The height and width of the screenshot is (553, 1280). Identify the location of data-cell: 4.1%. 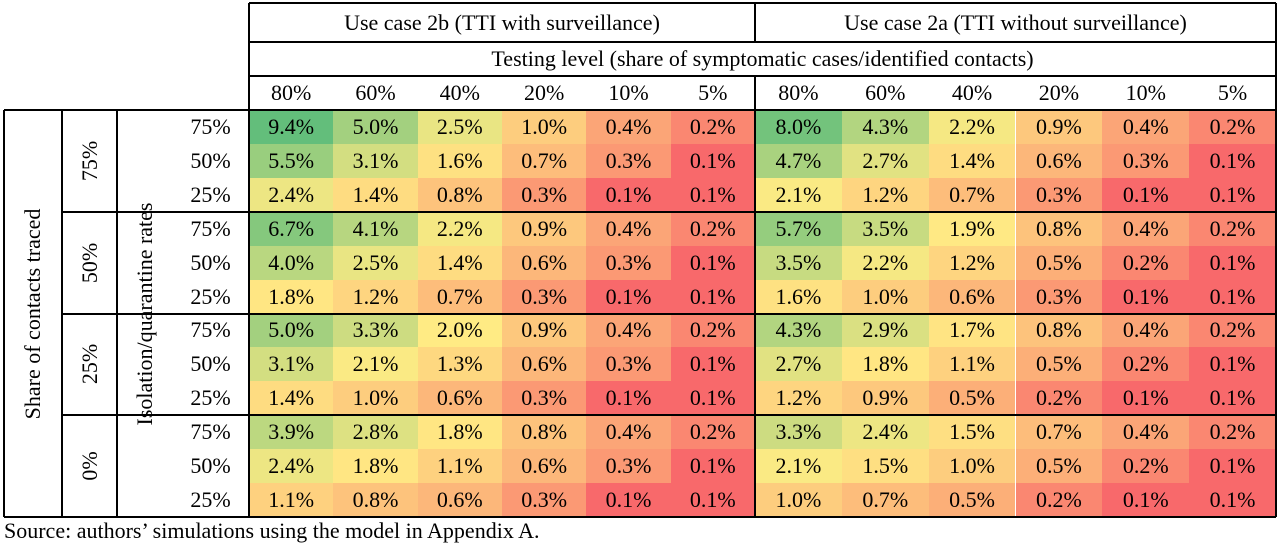
(375, 228).